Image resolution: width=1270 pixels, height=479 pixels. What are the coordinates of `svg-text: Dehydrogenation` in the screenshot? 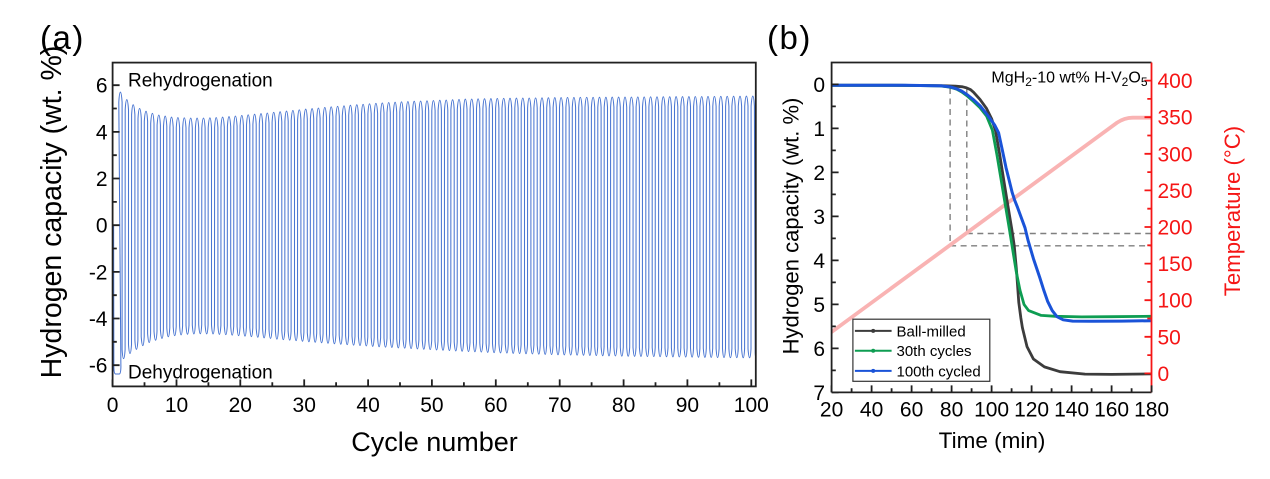 It's located at (200, 373).